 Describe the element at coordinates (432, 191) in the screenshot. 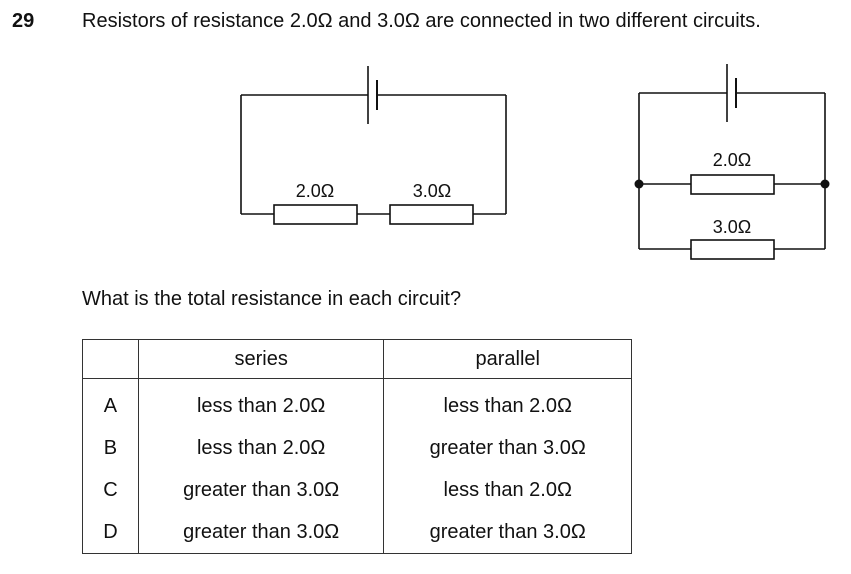

I see `series-resistor-2-label: 3.0Ω` at that location.